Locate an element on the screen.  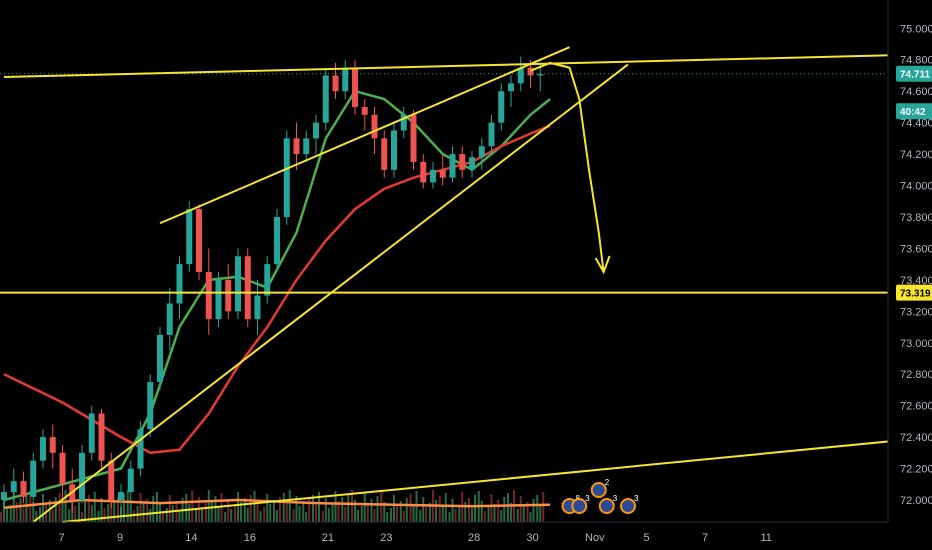
price-tick-label: 72.800 is located at coordinates (916, 375).